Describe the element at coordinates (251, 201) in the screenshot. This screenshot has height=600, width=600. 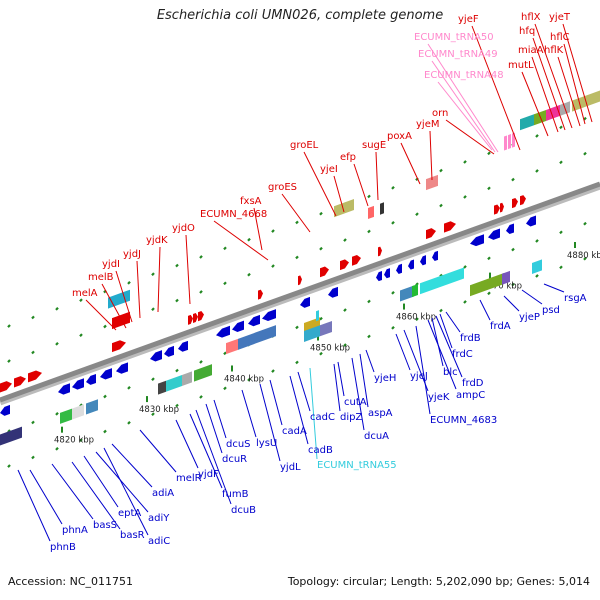
I see `gene-label-fxsa: fxsA` at that location.